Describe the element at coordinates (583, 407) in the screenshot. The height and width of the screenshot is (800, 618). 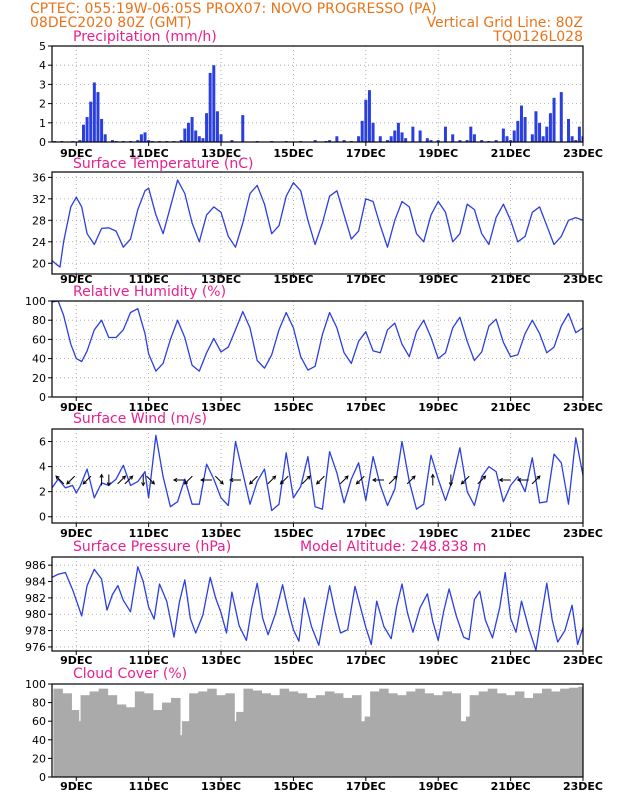
I see `humidity-xtick-label: 23DEC` at that location.